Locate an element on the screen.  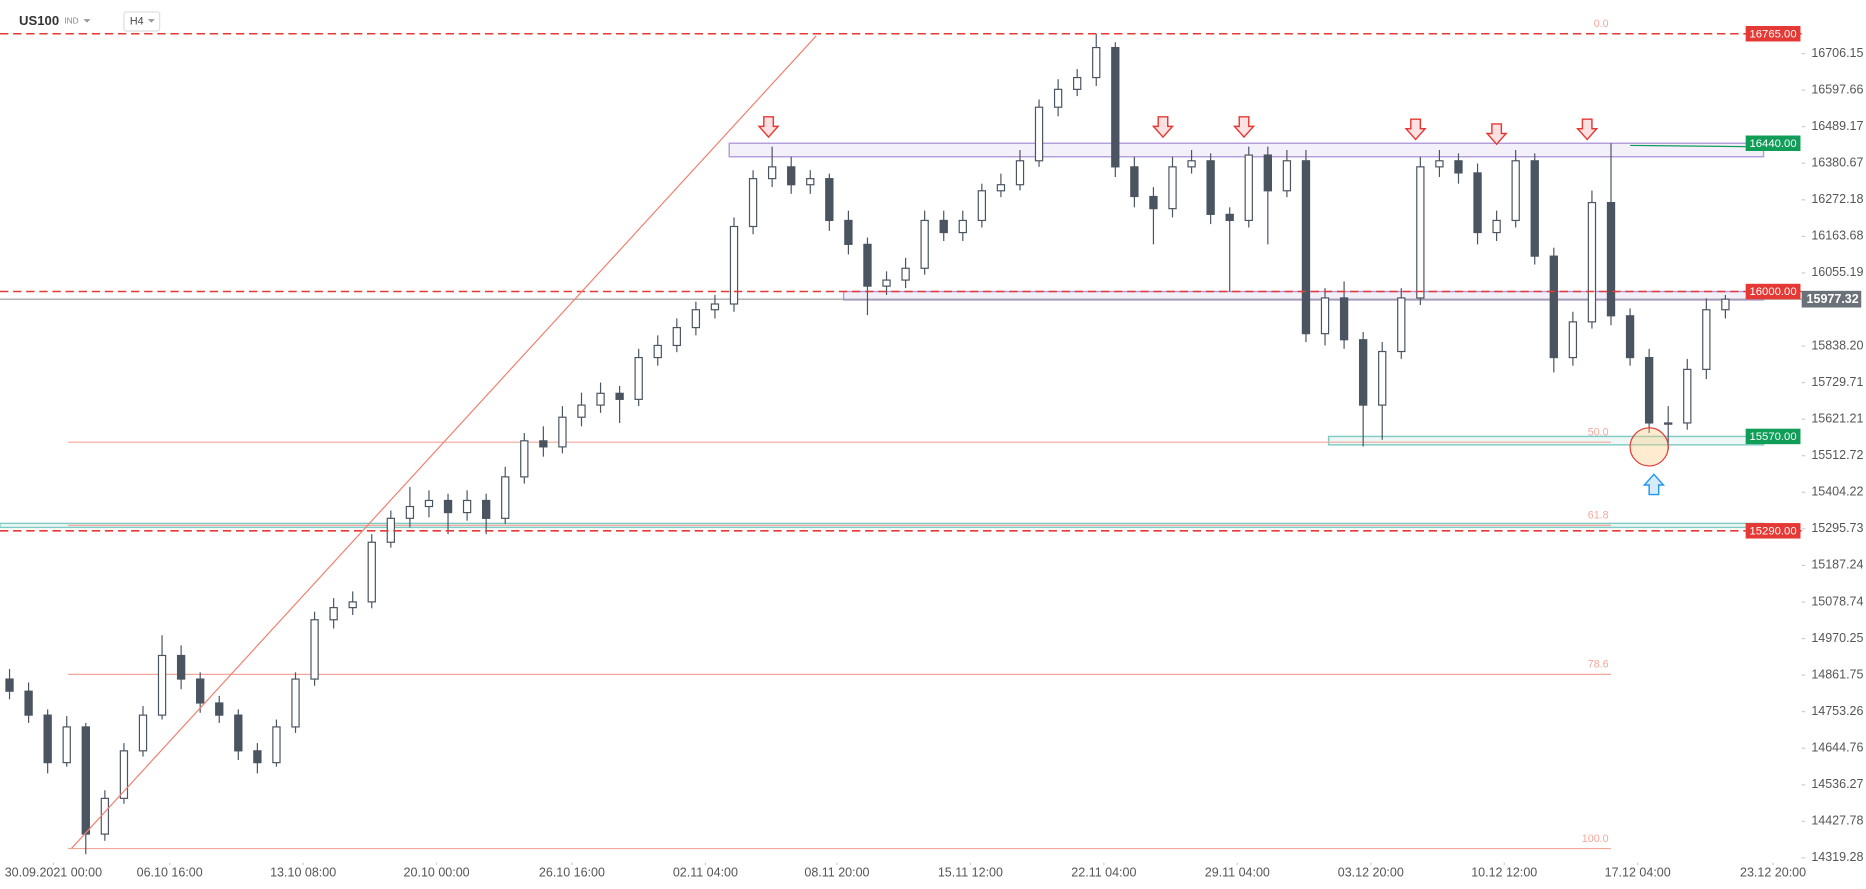
price-axis is located at coordinates (1833, 444).